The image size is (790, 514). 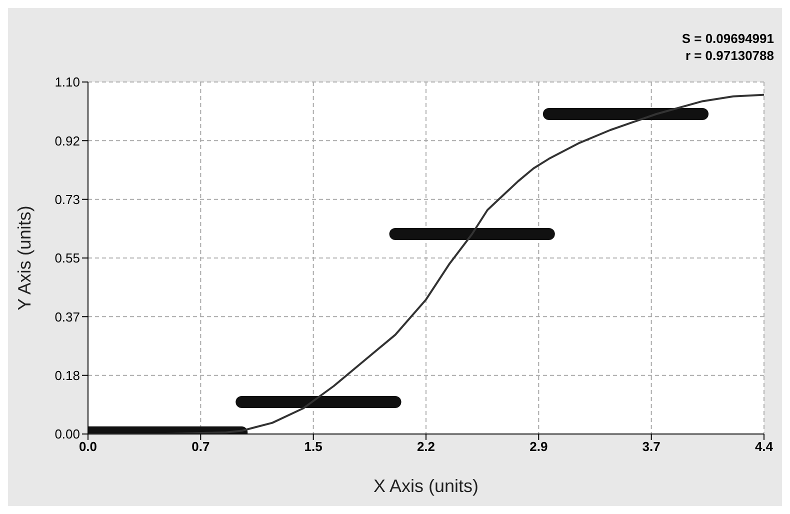 I want to click on y-tick-label: 1.10, so click(x=67, y=82).